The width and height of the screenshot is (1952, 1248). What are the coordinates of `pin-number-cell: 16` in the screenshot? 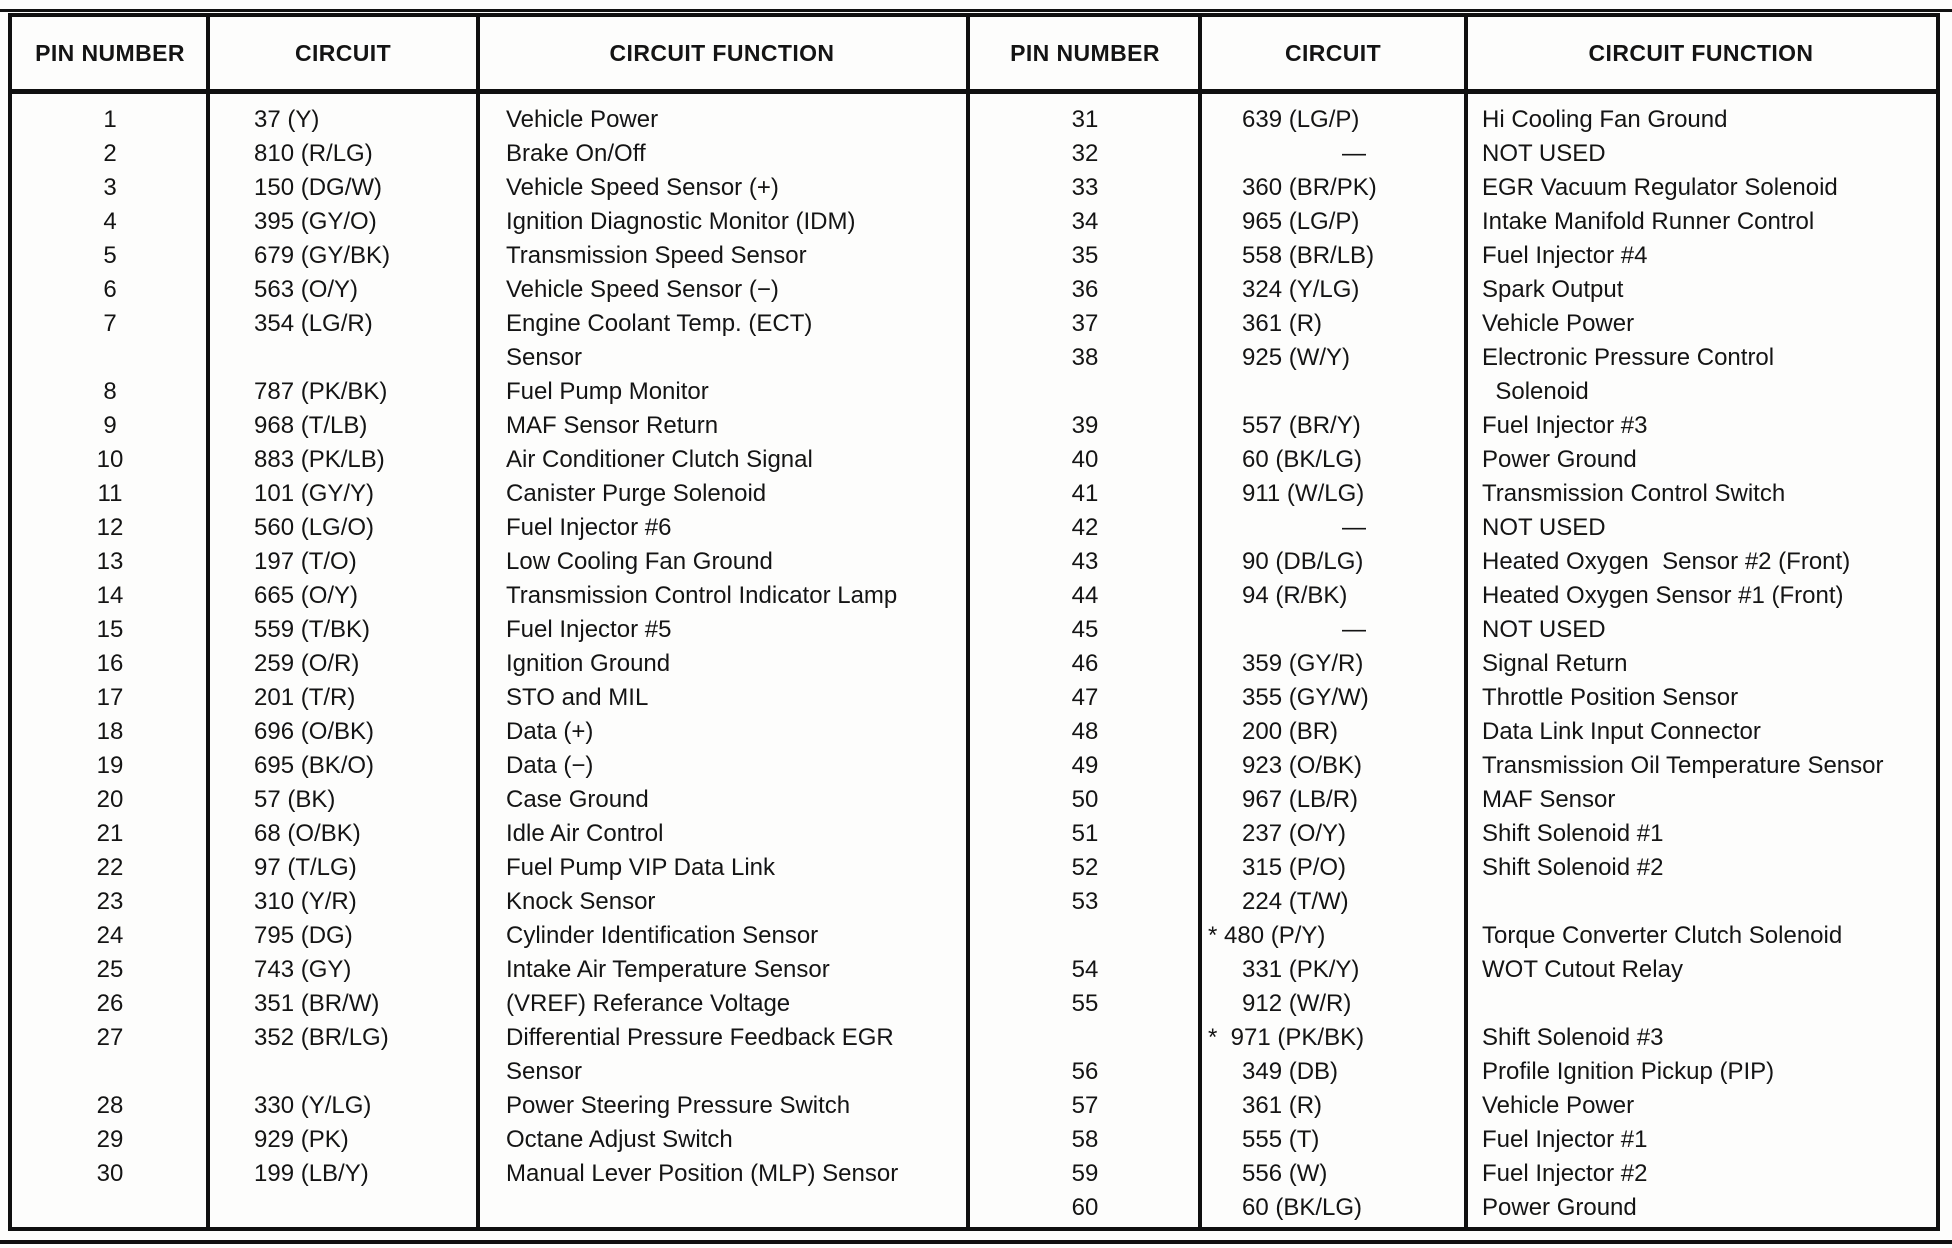 It's located at (110, 663).